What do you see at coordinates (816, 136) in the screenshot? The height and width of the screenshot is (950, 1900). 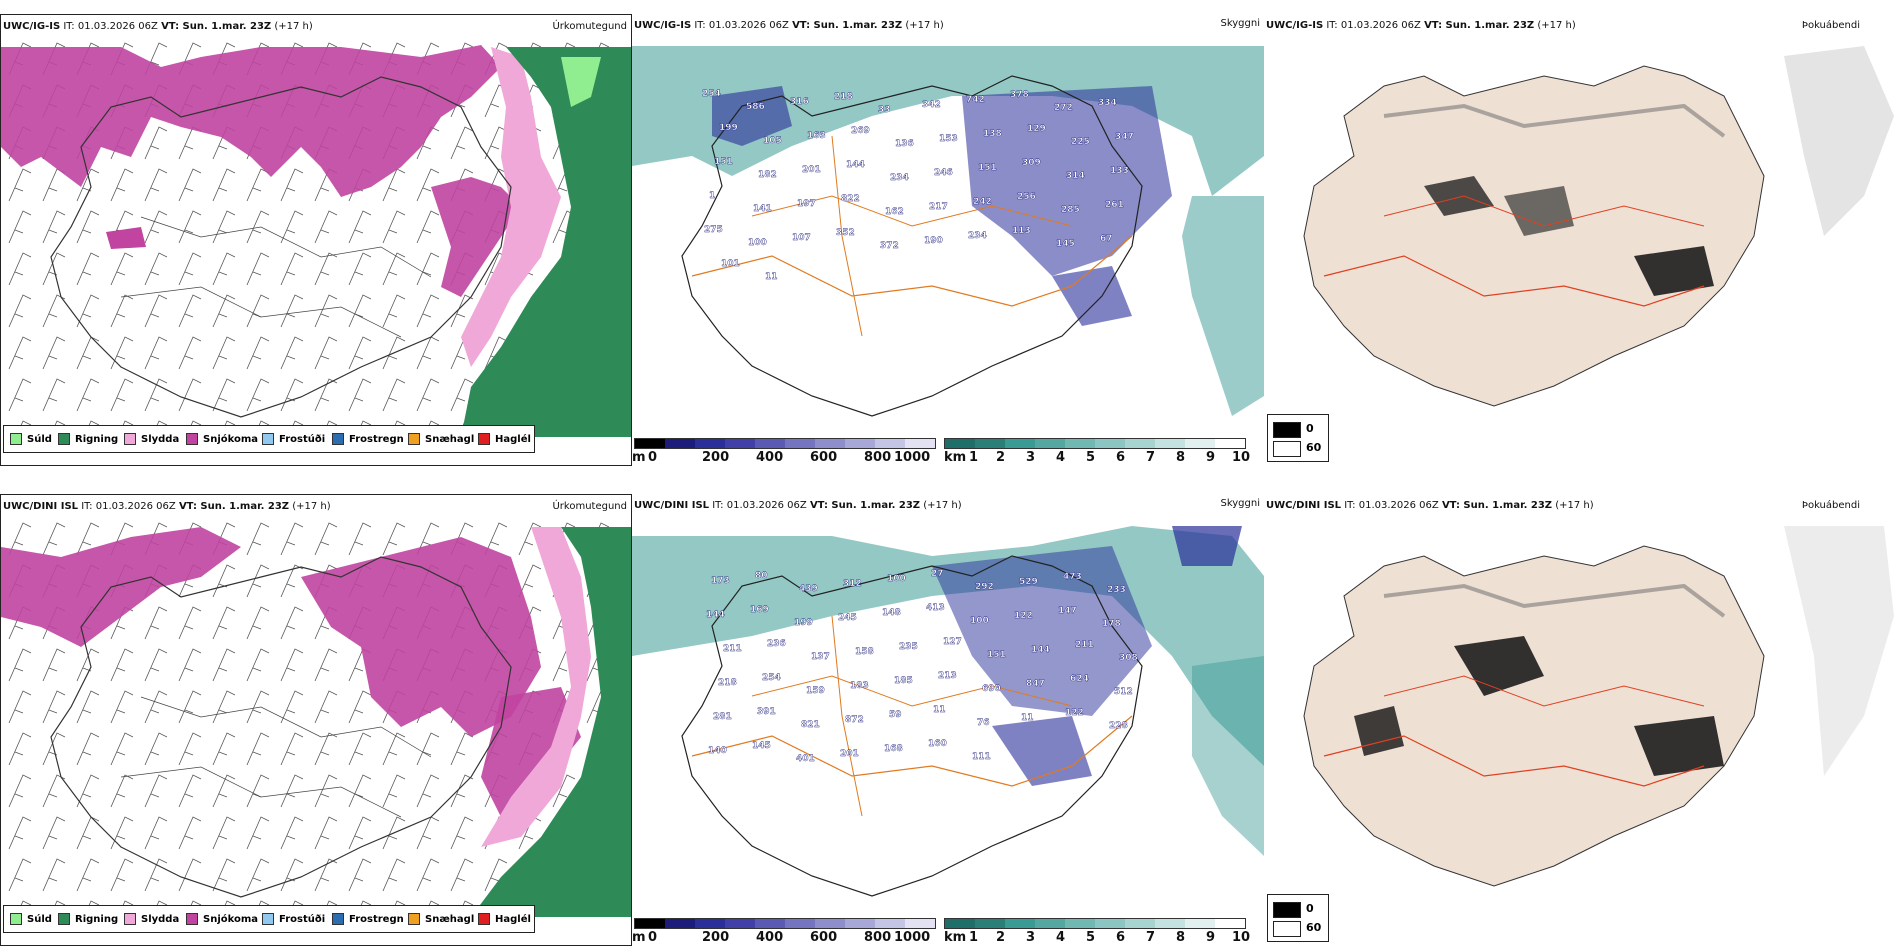 I see `ceiling-height-label: 163` at bounding box center [816, 136].